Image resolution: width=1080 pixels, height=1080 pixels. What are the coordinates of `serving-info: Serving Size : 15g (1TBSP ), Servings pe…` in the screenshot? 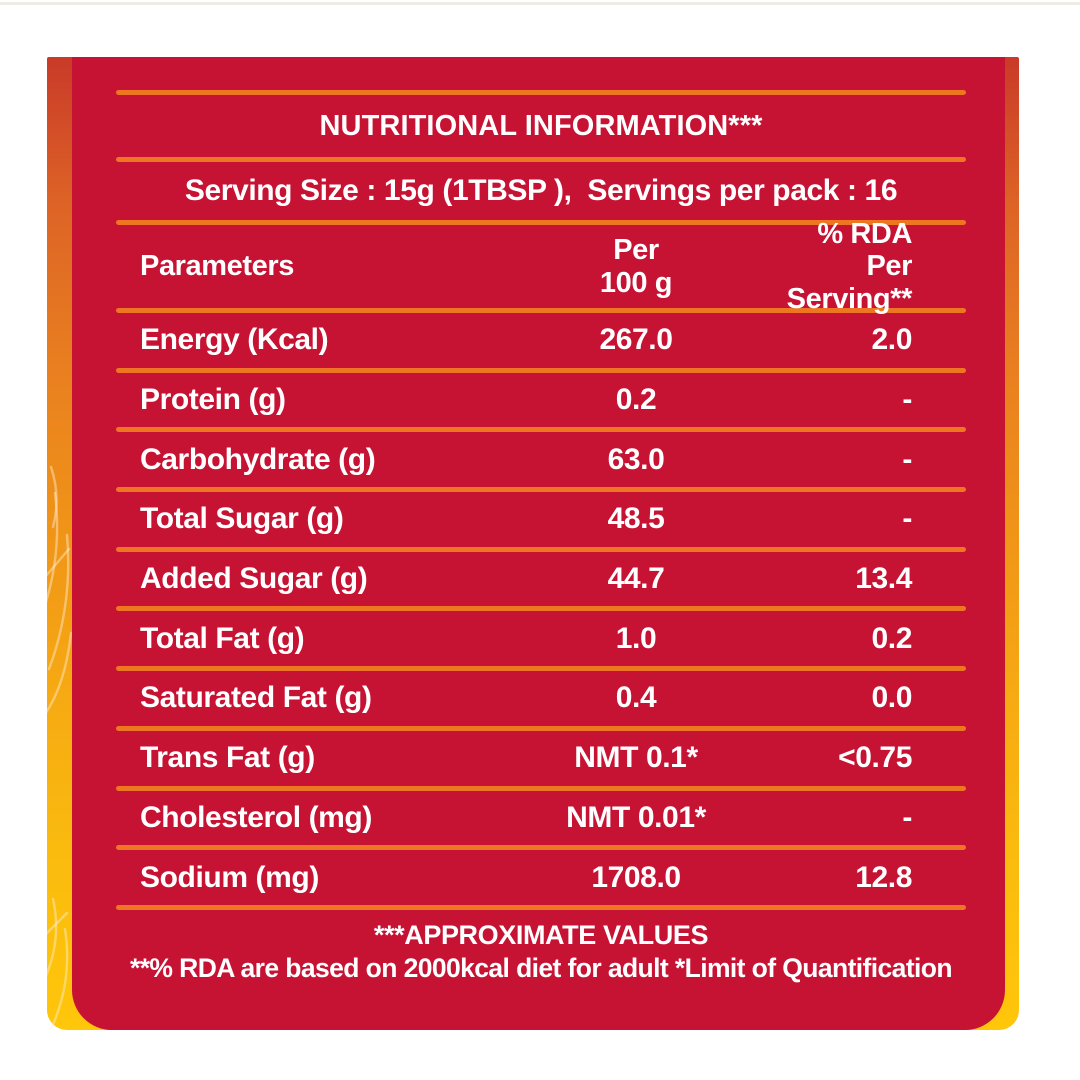 It's located at (541, 190).